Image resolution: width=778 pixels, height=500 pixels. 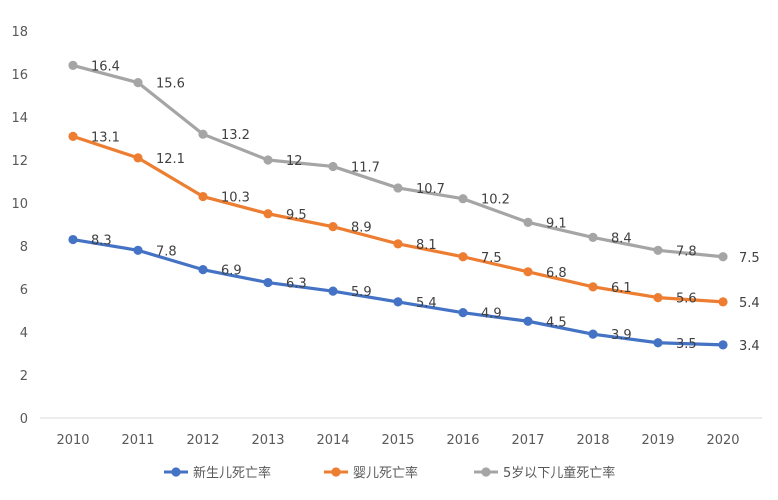 What do you see at coordinates (294, 161) in the screenshot?
I see `data-label: 12` at bounding box center [294, 161].